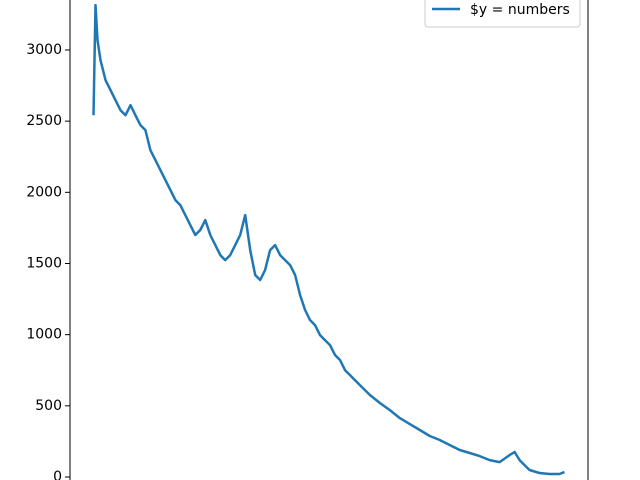 Image resolution: width=640 pixels, height=480 pixels. I want to click on y-tick-label: 1000, so click(44, 335).